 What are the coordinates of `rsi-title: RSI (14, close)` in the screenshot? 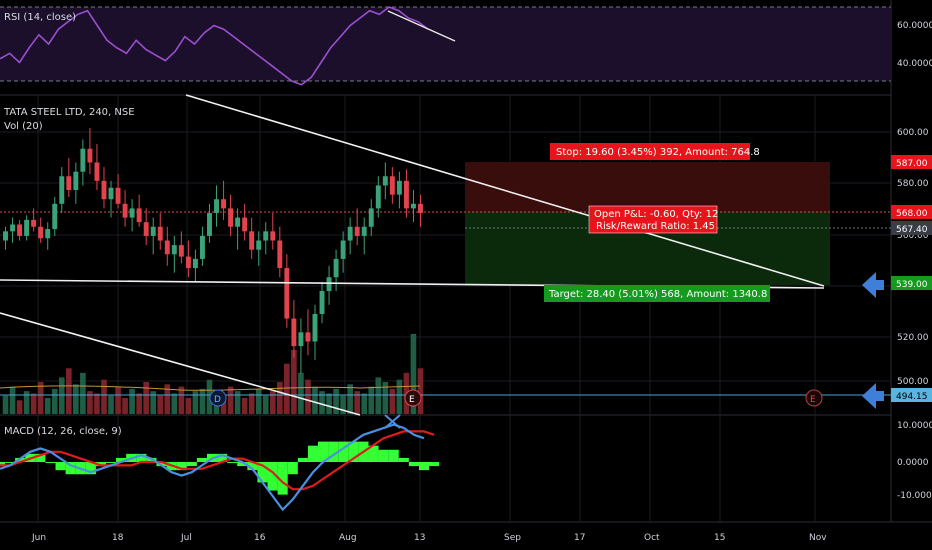 It's located at (40, 17).